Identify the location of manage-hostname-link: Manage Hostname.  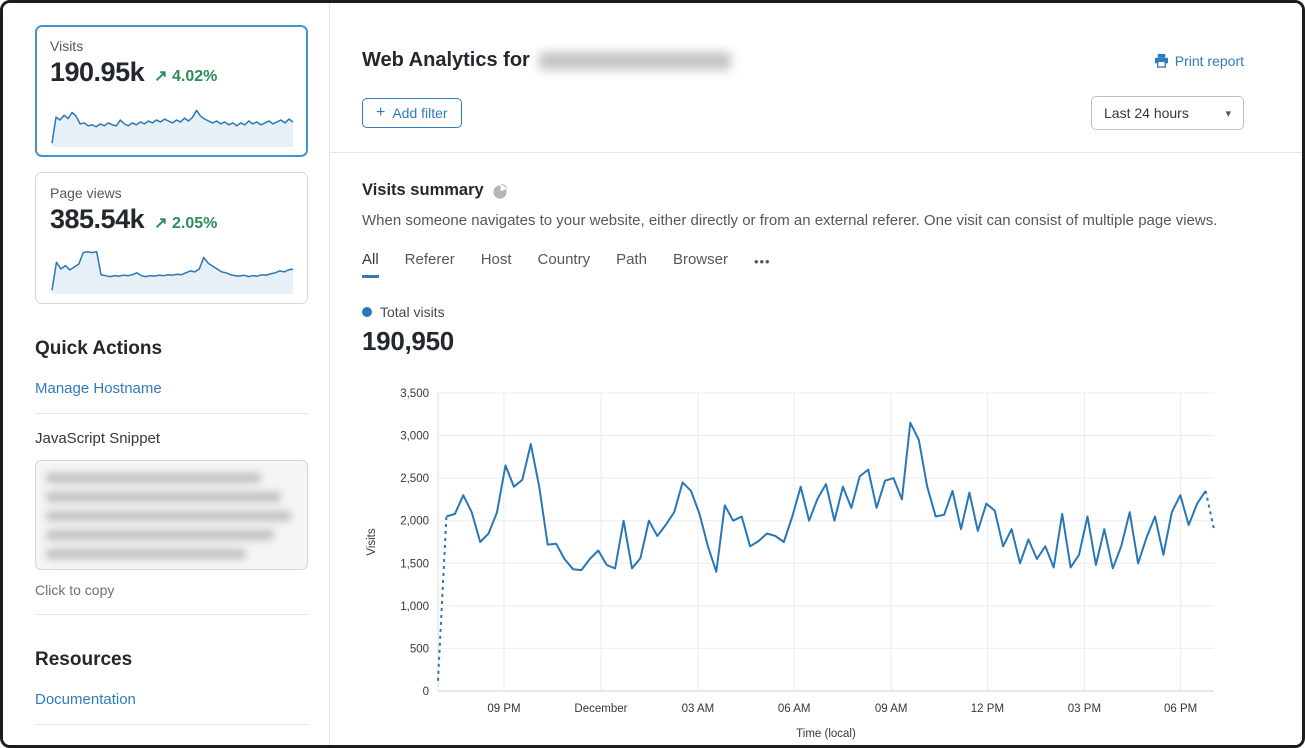
(98, 388).